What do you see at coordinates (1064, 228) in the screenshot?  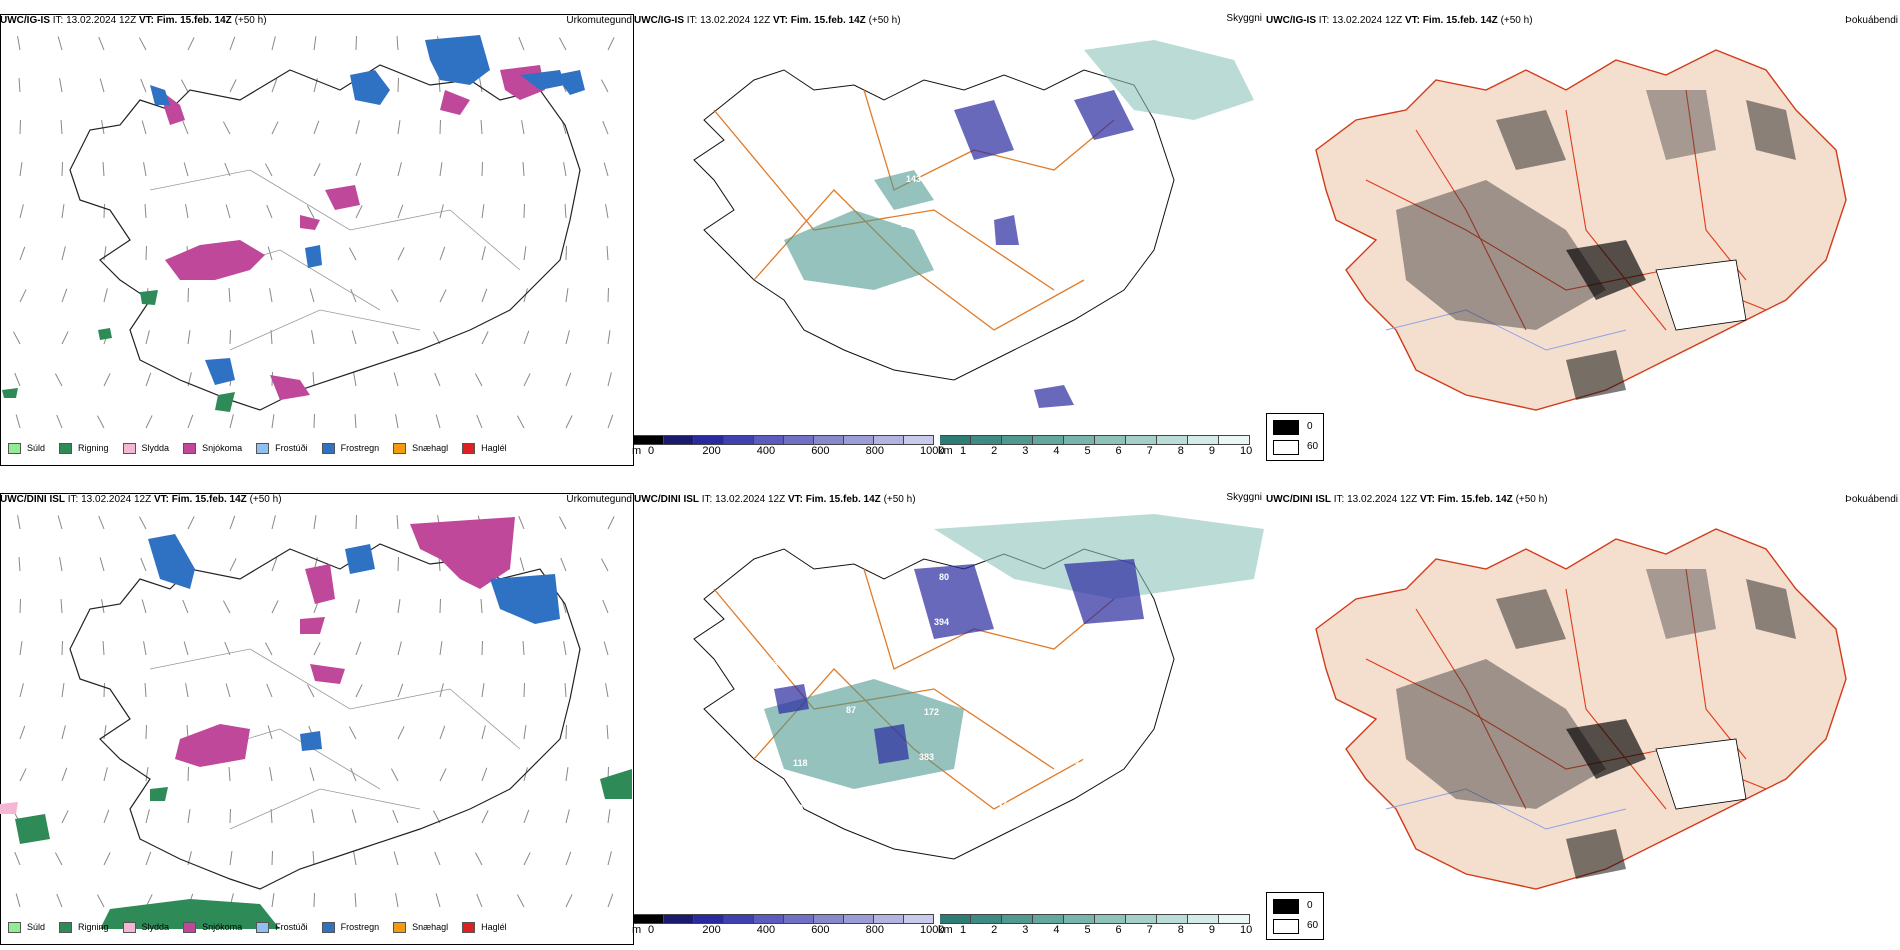 I see `visibility-value-label: 133` at bounding box center [1064, 228].